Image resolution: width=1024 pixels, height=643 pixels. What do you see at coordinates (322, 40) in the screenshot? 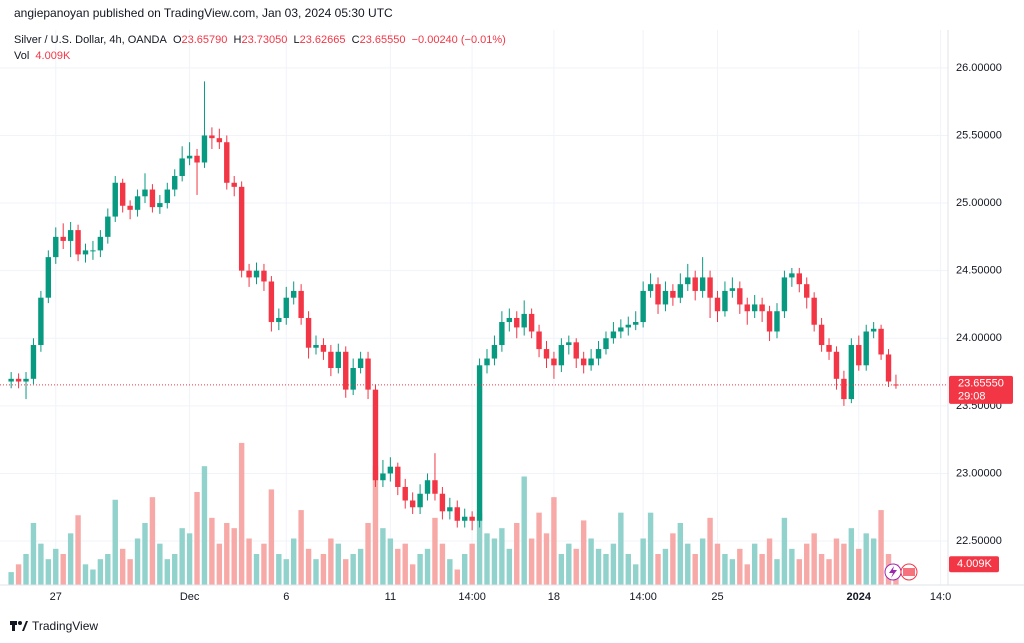
I see `legend-l-value: 23.62665` at bounding box center [322, 40].